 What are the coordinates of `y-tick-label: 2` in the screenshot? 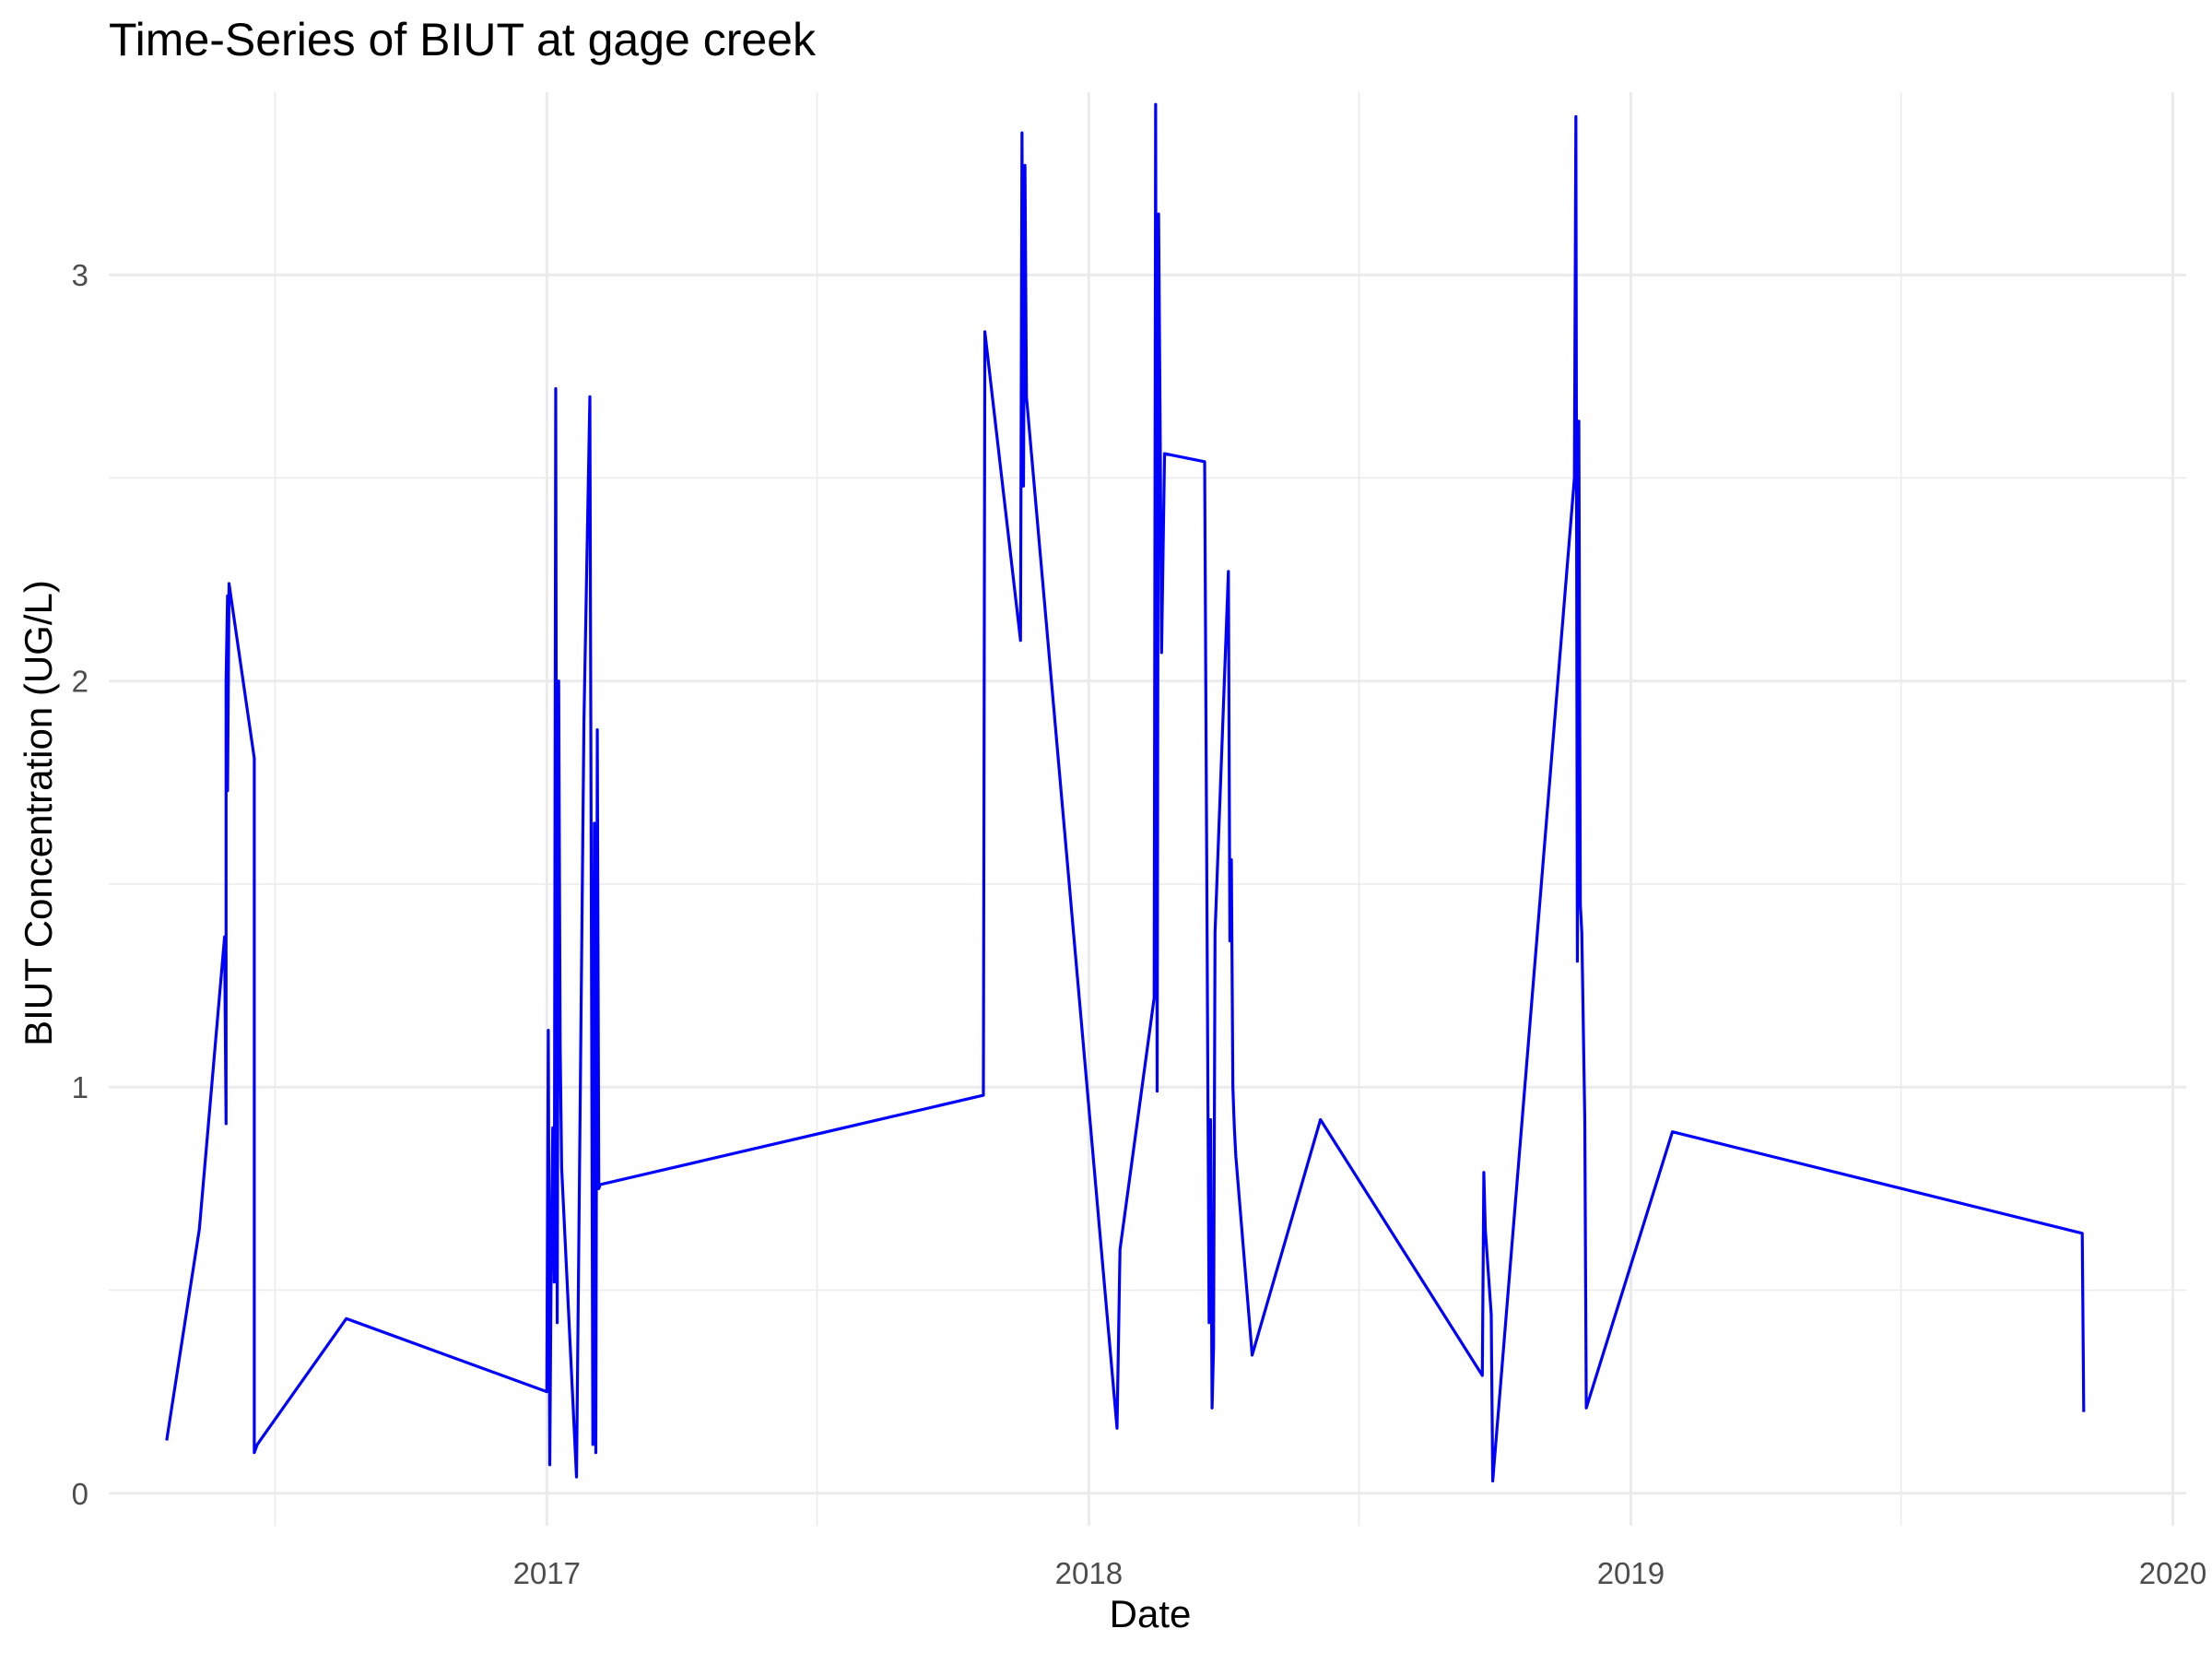 It's located at (80, 682).